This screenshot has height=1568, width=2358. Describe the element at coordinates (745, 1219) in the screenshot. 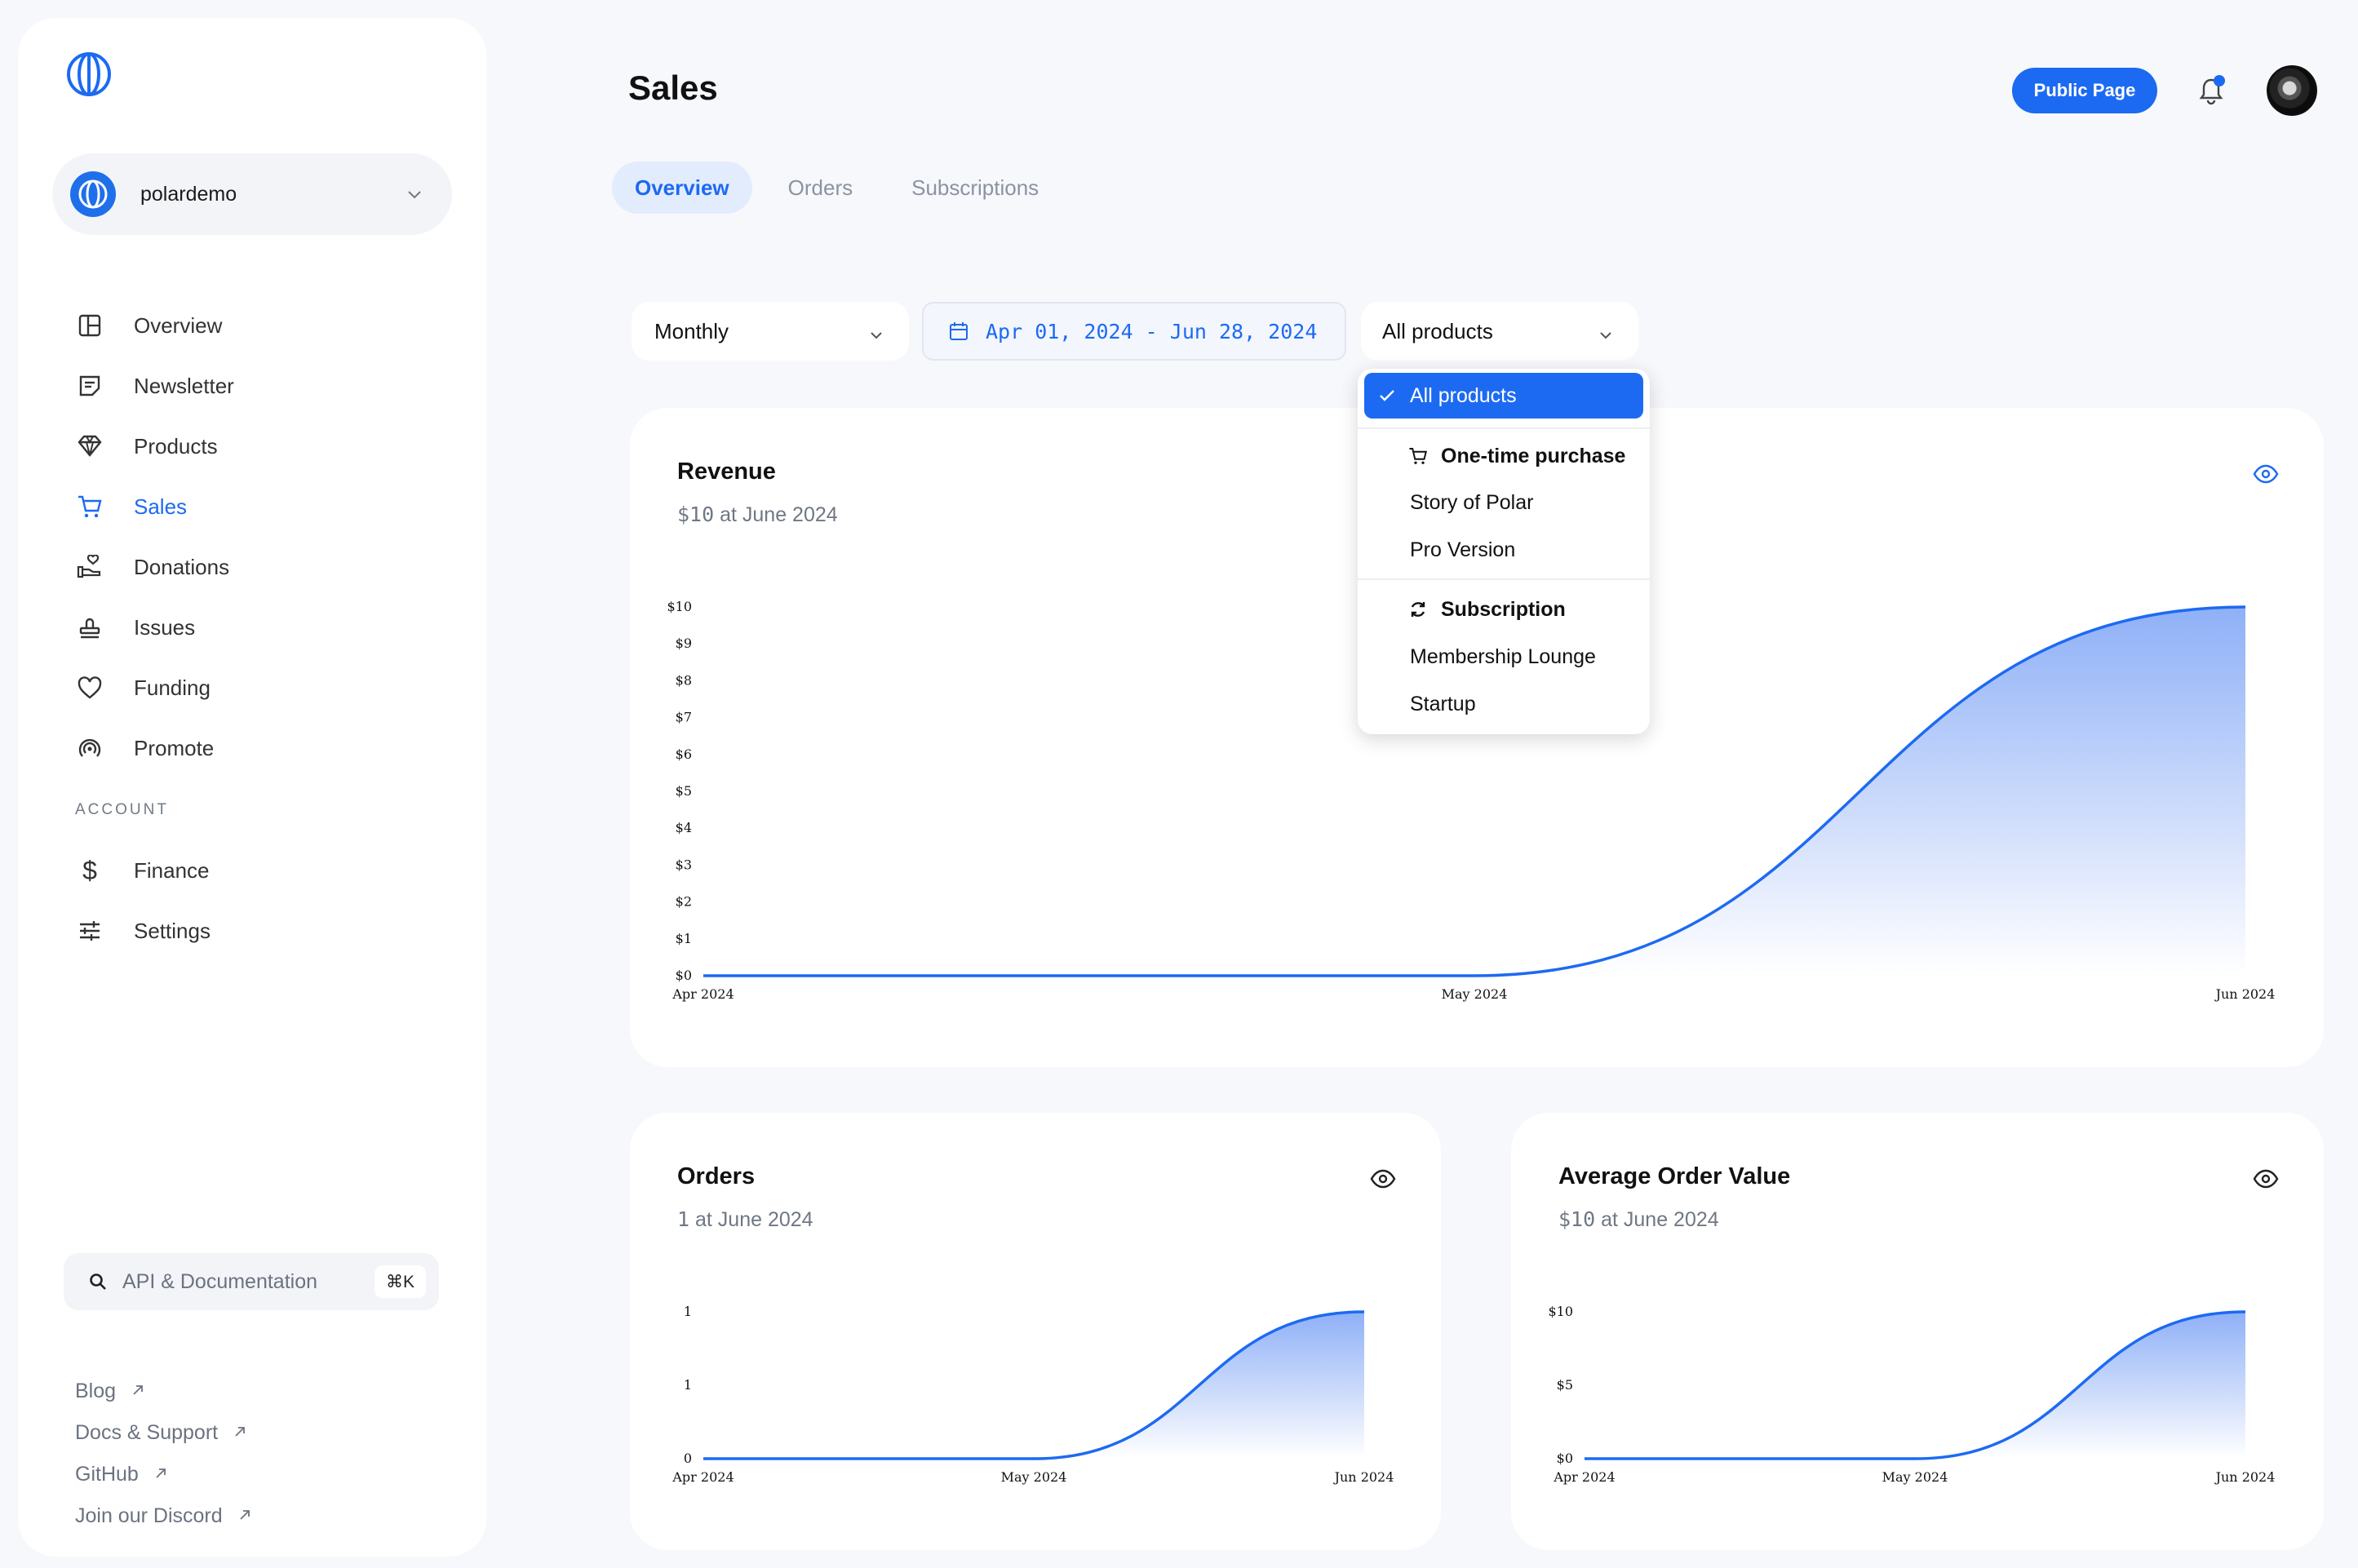

I see `card-subtitle: 1 at June 2024` at that location.